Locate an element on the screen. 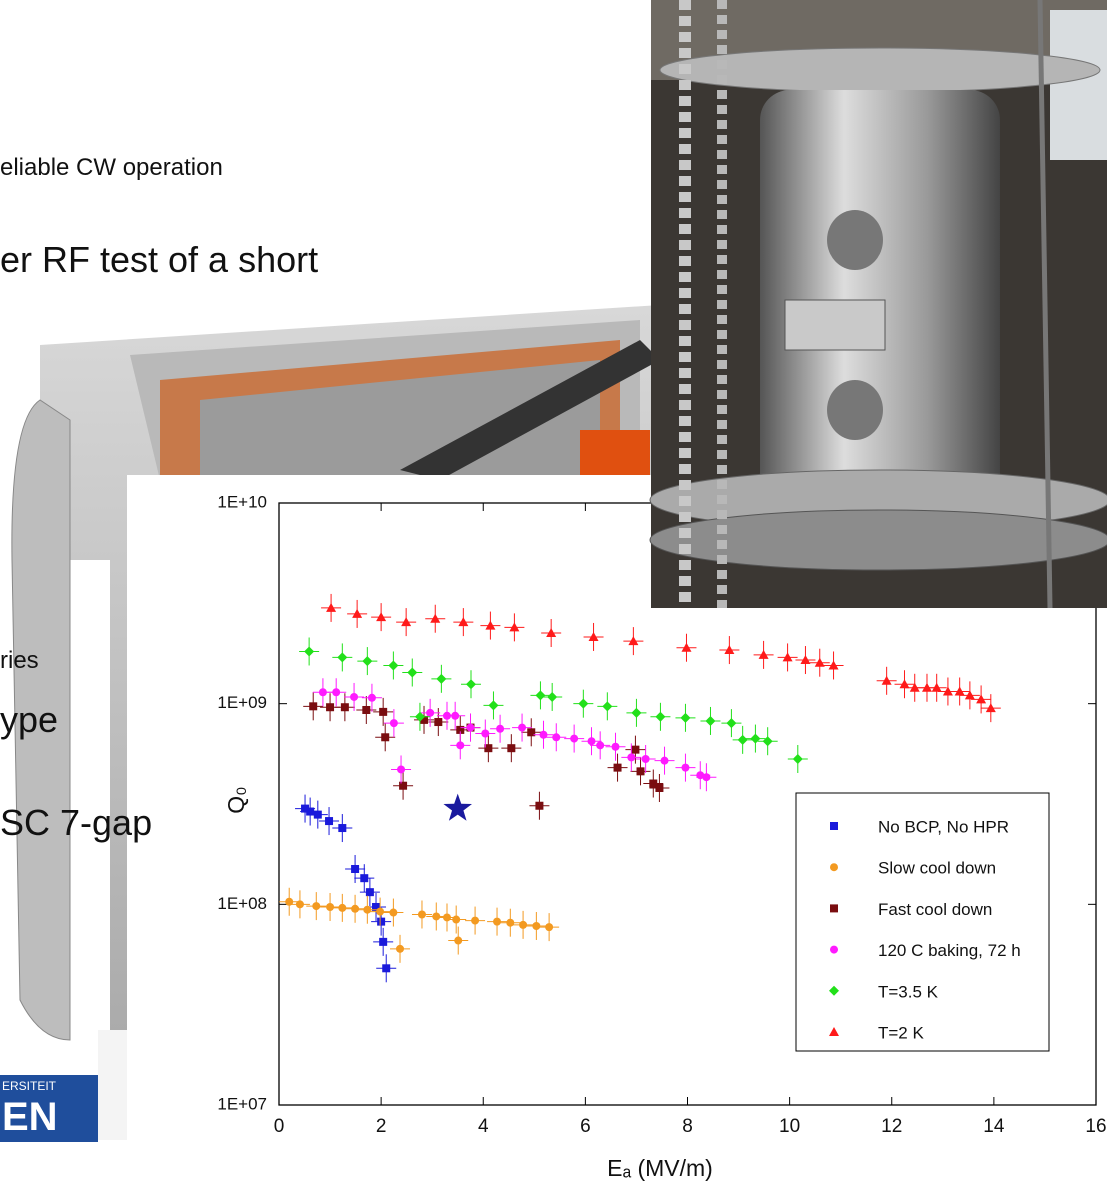  legend-label: Slow cool down is located at coordinates (937, 868).